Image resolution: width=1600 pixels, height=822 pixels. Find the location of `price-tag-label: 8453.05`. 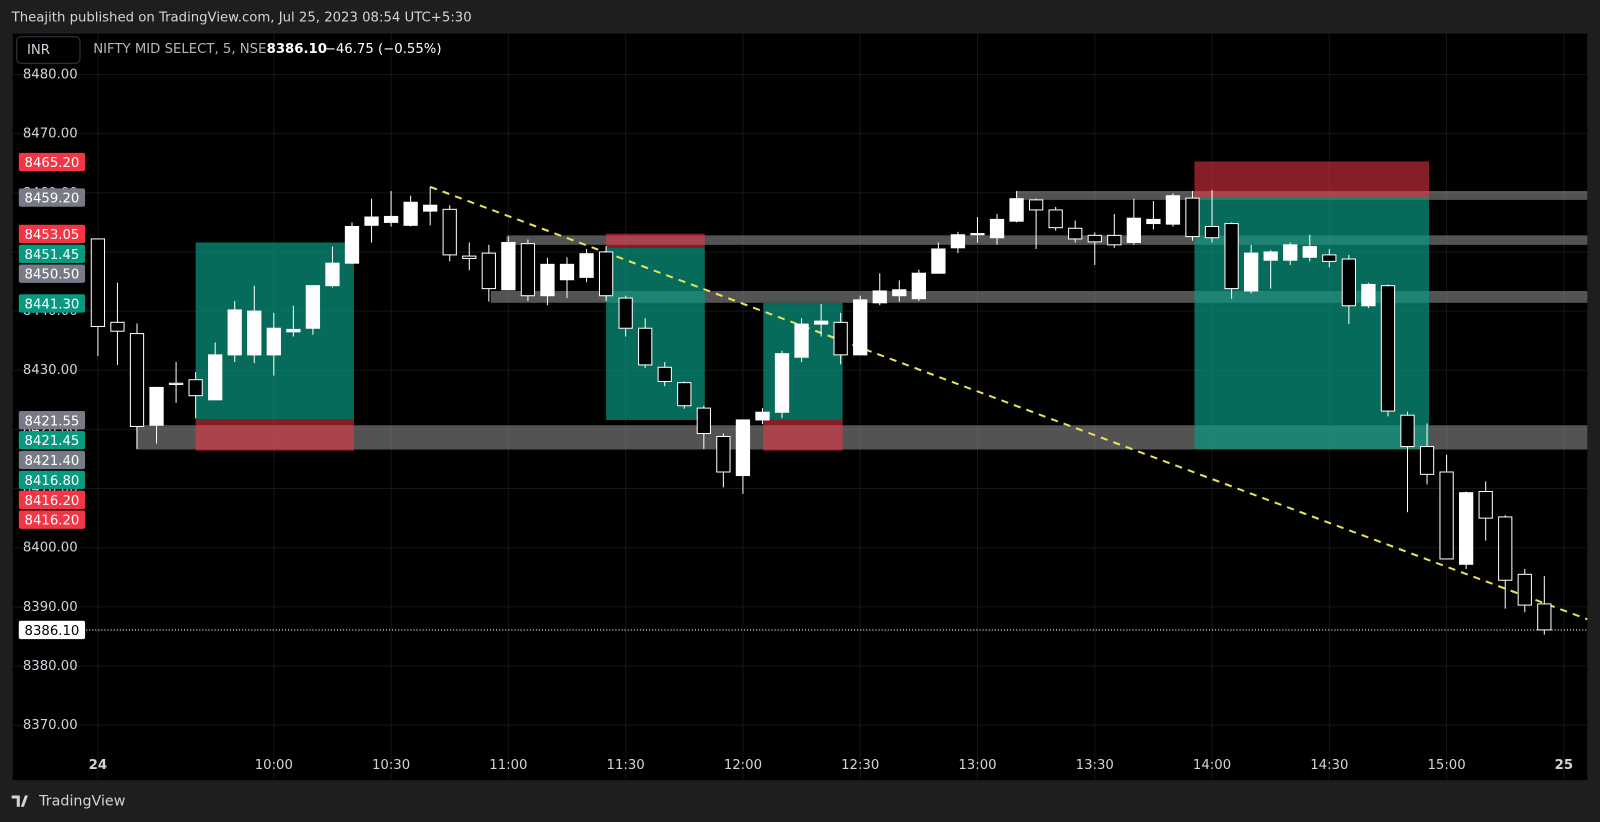

price-tag-label: 8453.05 is located at coordinates (52, 235).